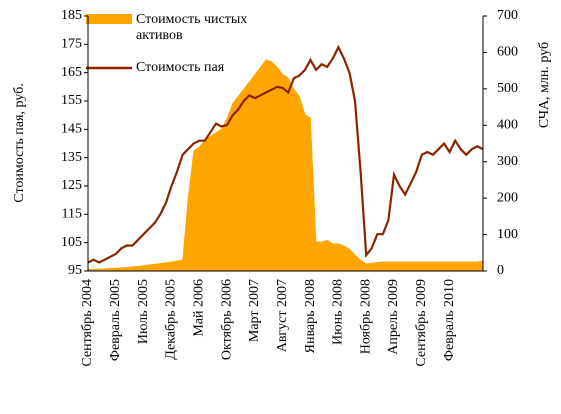  I want to click on y-tick-label: 125, so click(71, 185).